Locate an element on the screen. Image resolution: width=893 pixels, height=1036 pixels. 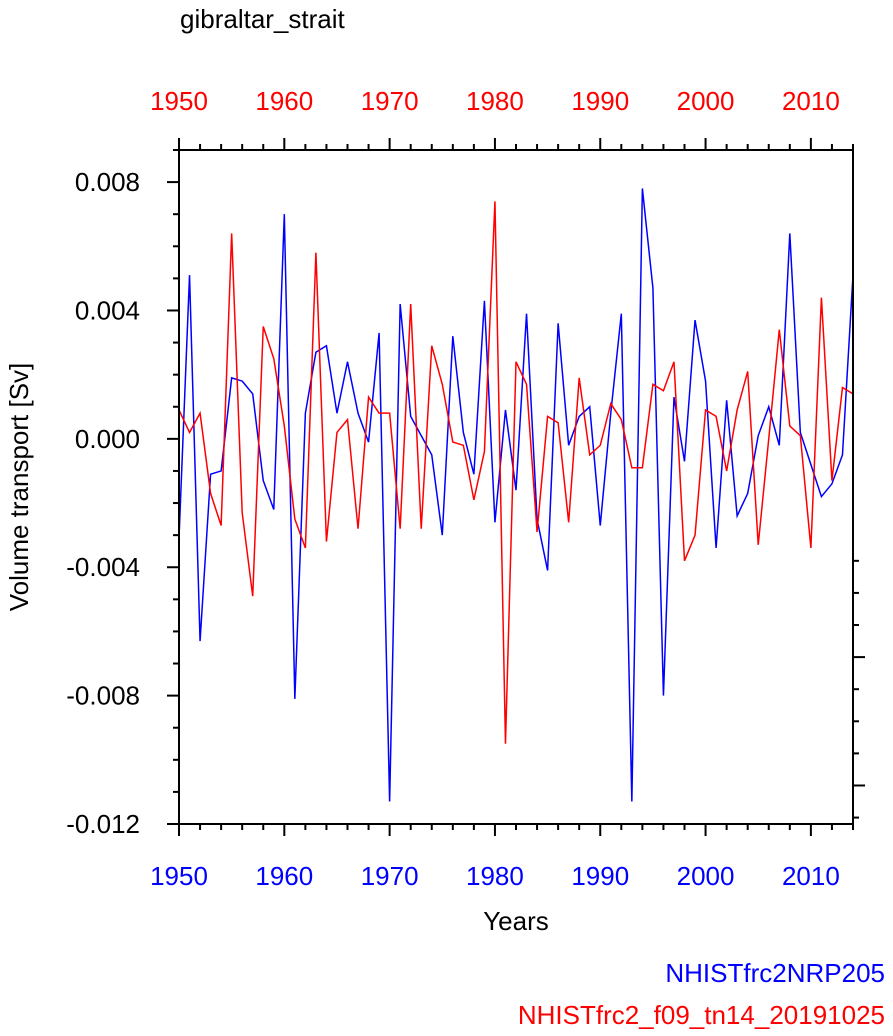
legend-entry-red: NHISTfrc2_f09_tn14_20191025 is located at coordinates (701, 1015).